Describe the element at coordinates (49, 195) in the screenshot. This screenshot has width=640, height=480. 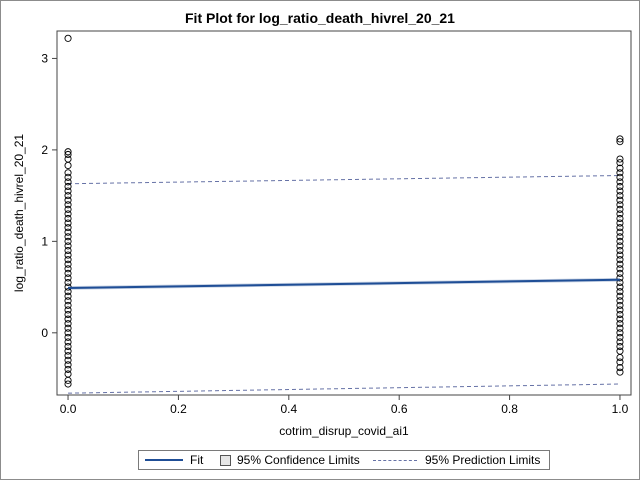
I see `y-axis: 0 1 2 3` at that location.